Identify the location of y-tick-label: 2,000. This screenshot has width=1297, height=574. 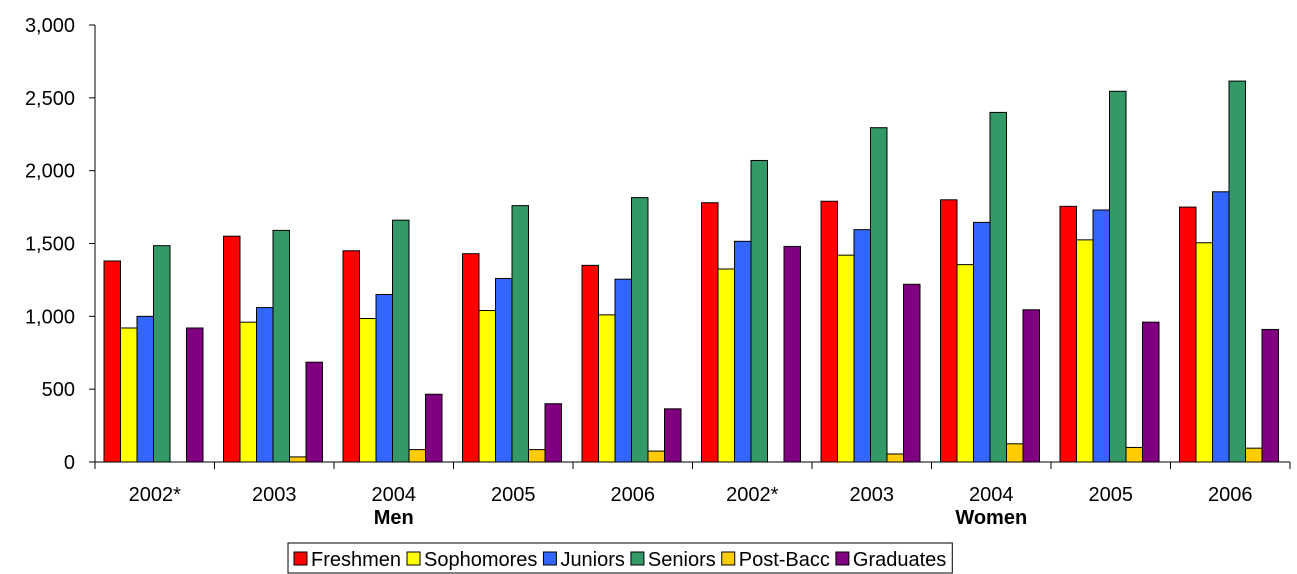
(50, 172).